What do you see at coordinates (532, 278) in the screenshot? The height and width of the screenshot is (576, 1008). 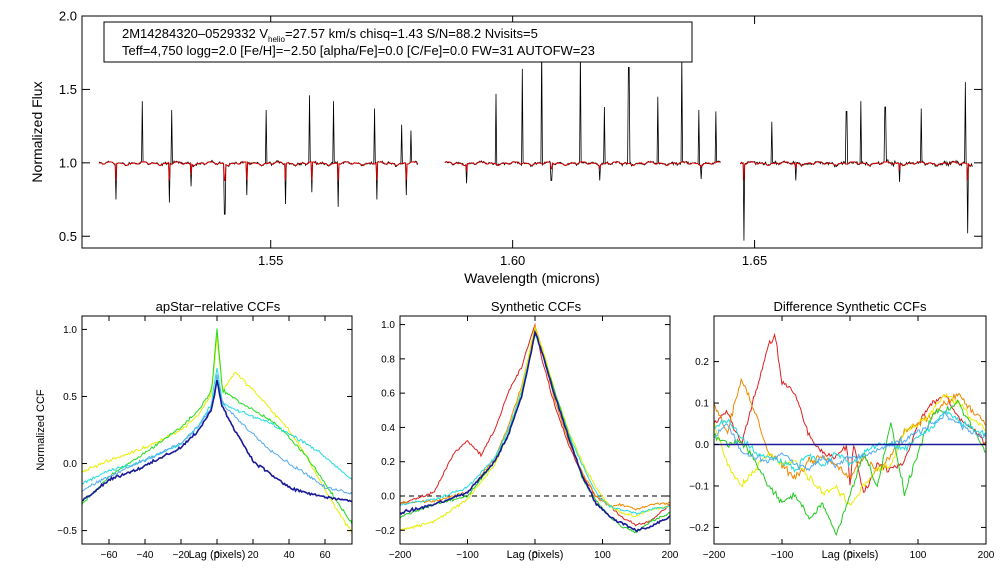 I see `spectrum-xlabel: Wavelength (microns)` at bounding box center [532, 278].